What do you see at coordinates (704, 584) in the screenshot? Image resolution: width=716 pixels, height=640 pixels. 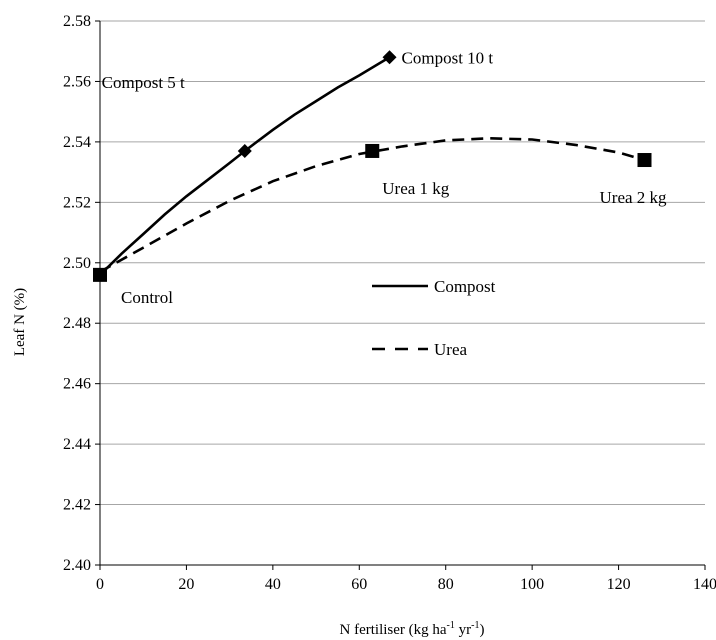 I see `x-tick-label: 140` at bounding box center [704, 584].